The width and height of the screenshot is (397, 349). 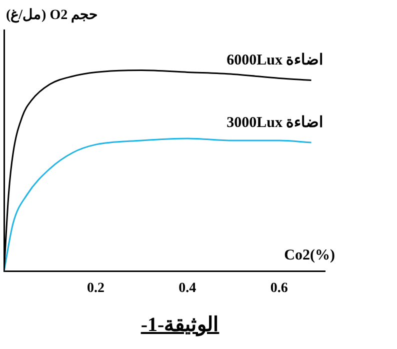 What do you see at coordinates (95, 288) in the screenshot?
I see `x-tick-label: 0.2` at bounding box center [95, 288].